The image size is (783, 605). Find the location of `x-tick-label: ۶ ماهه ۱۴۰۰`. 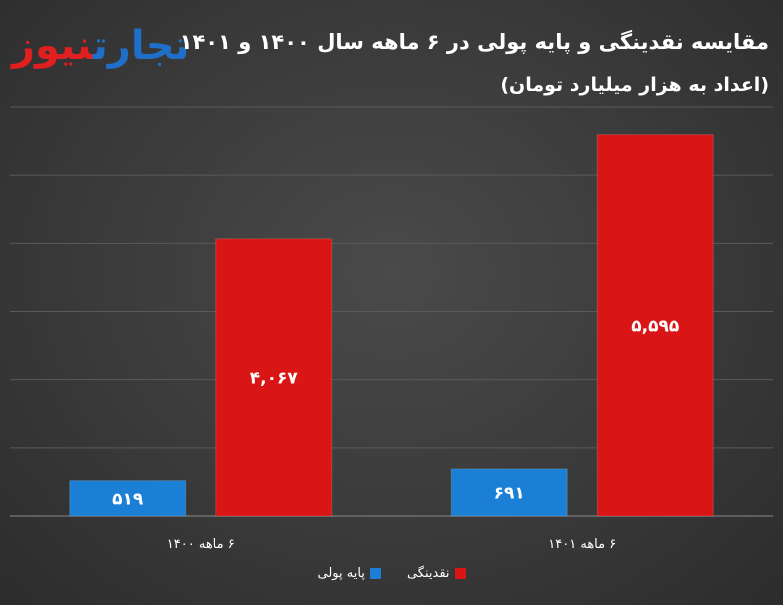

x-tick-label: ۶ ماهه ۱۴۰۰ is located at coordinates (201, 544).